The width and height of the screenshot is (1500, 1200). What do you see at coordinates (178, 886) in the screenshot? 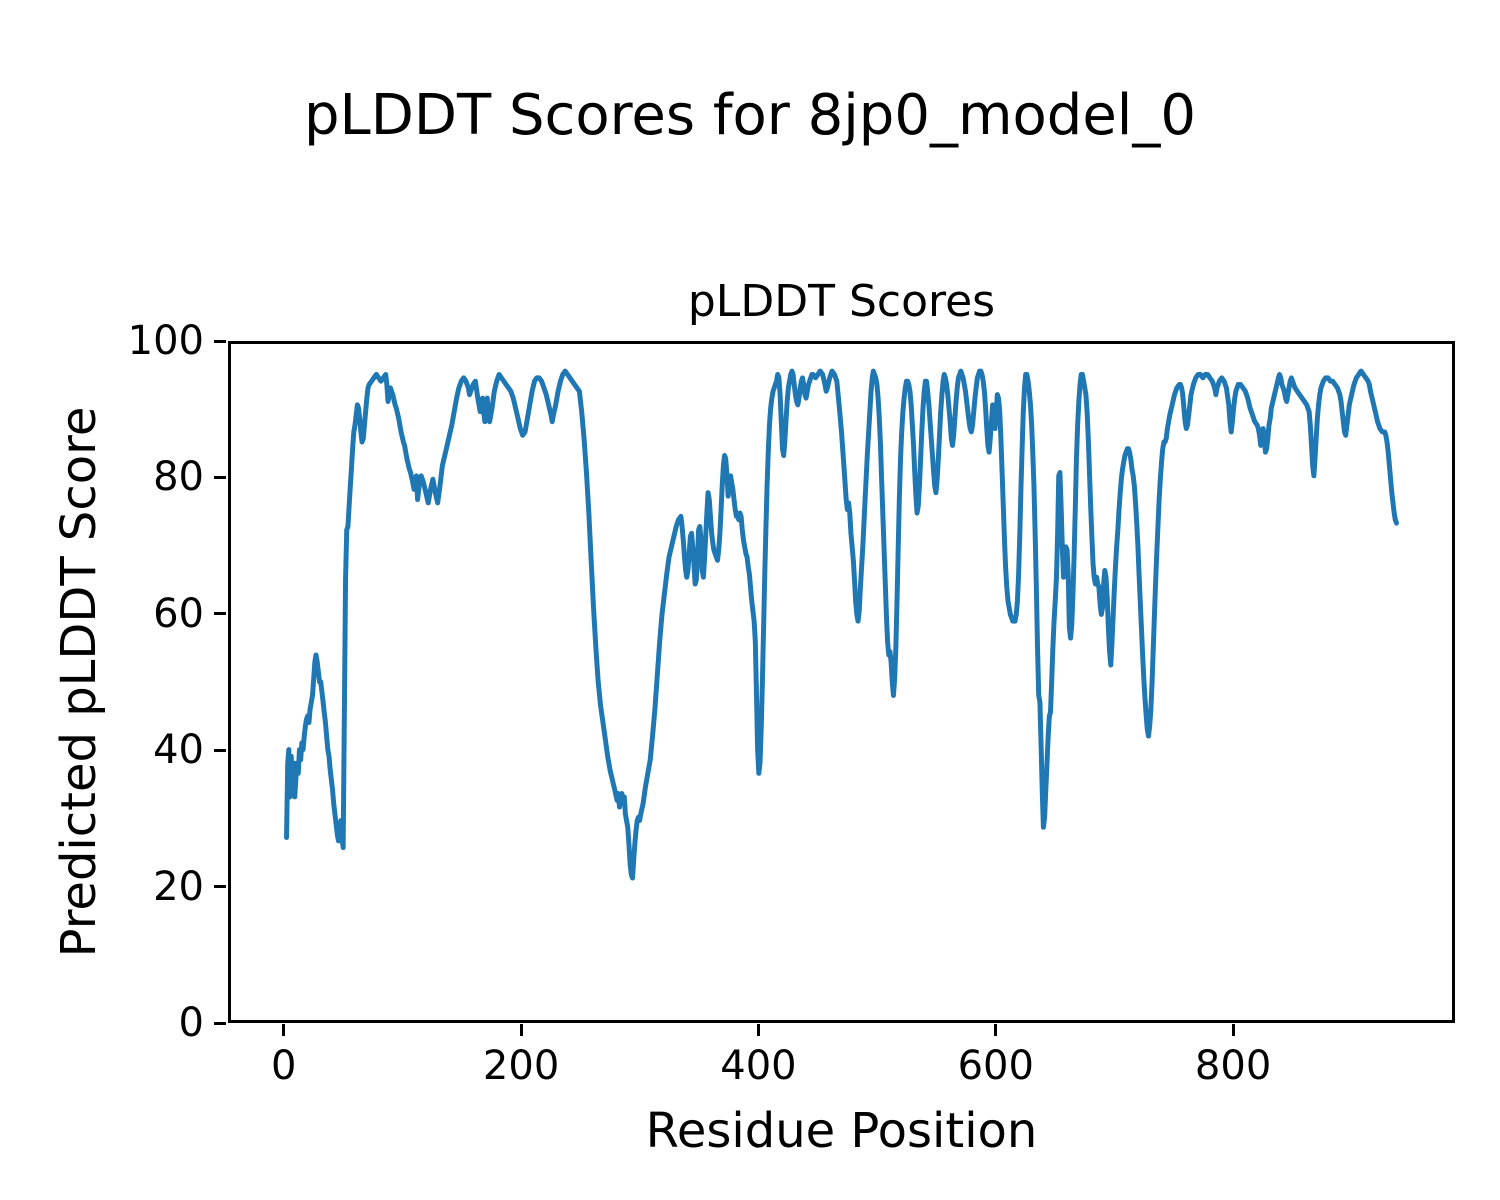
I see `y-tick-label: 20` at bounding box center [178, 886].